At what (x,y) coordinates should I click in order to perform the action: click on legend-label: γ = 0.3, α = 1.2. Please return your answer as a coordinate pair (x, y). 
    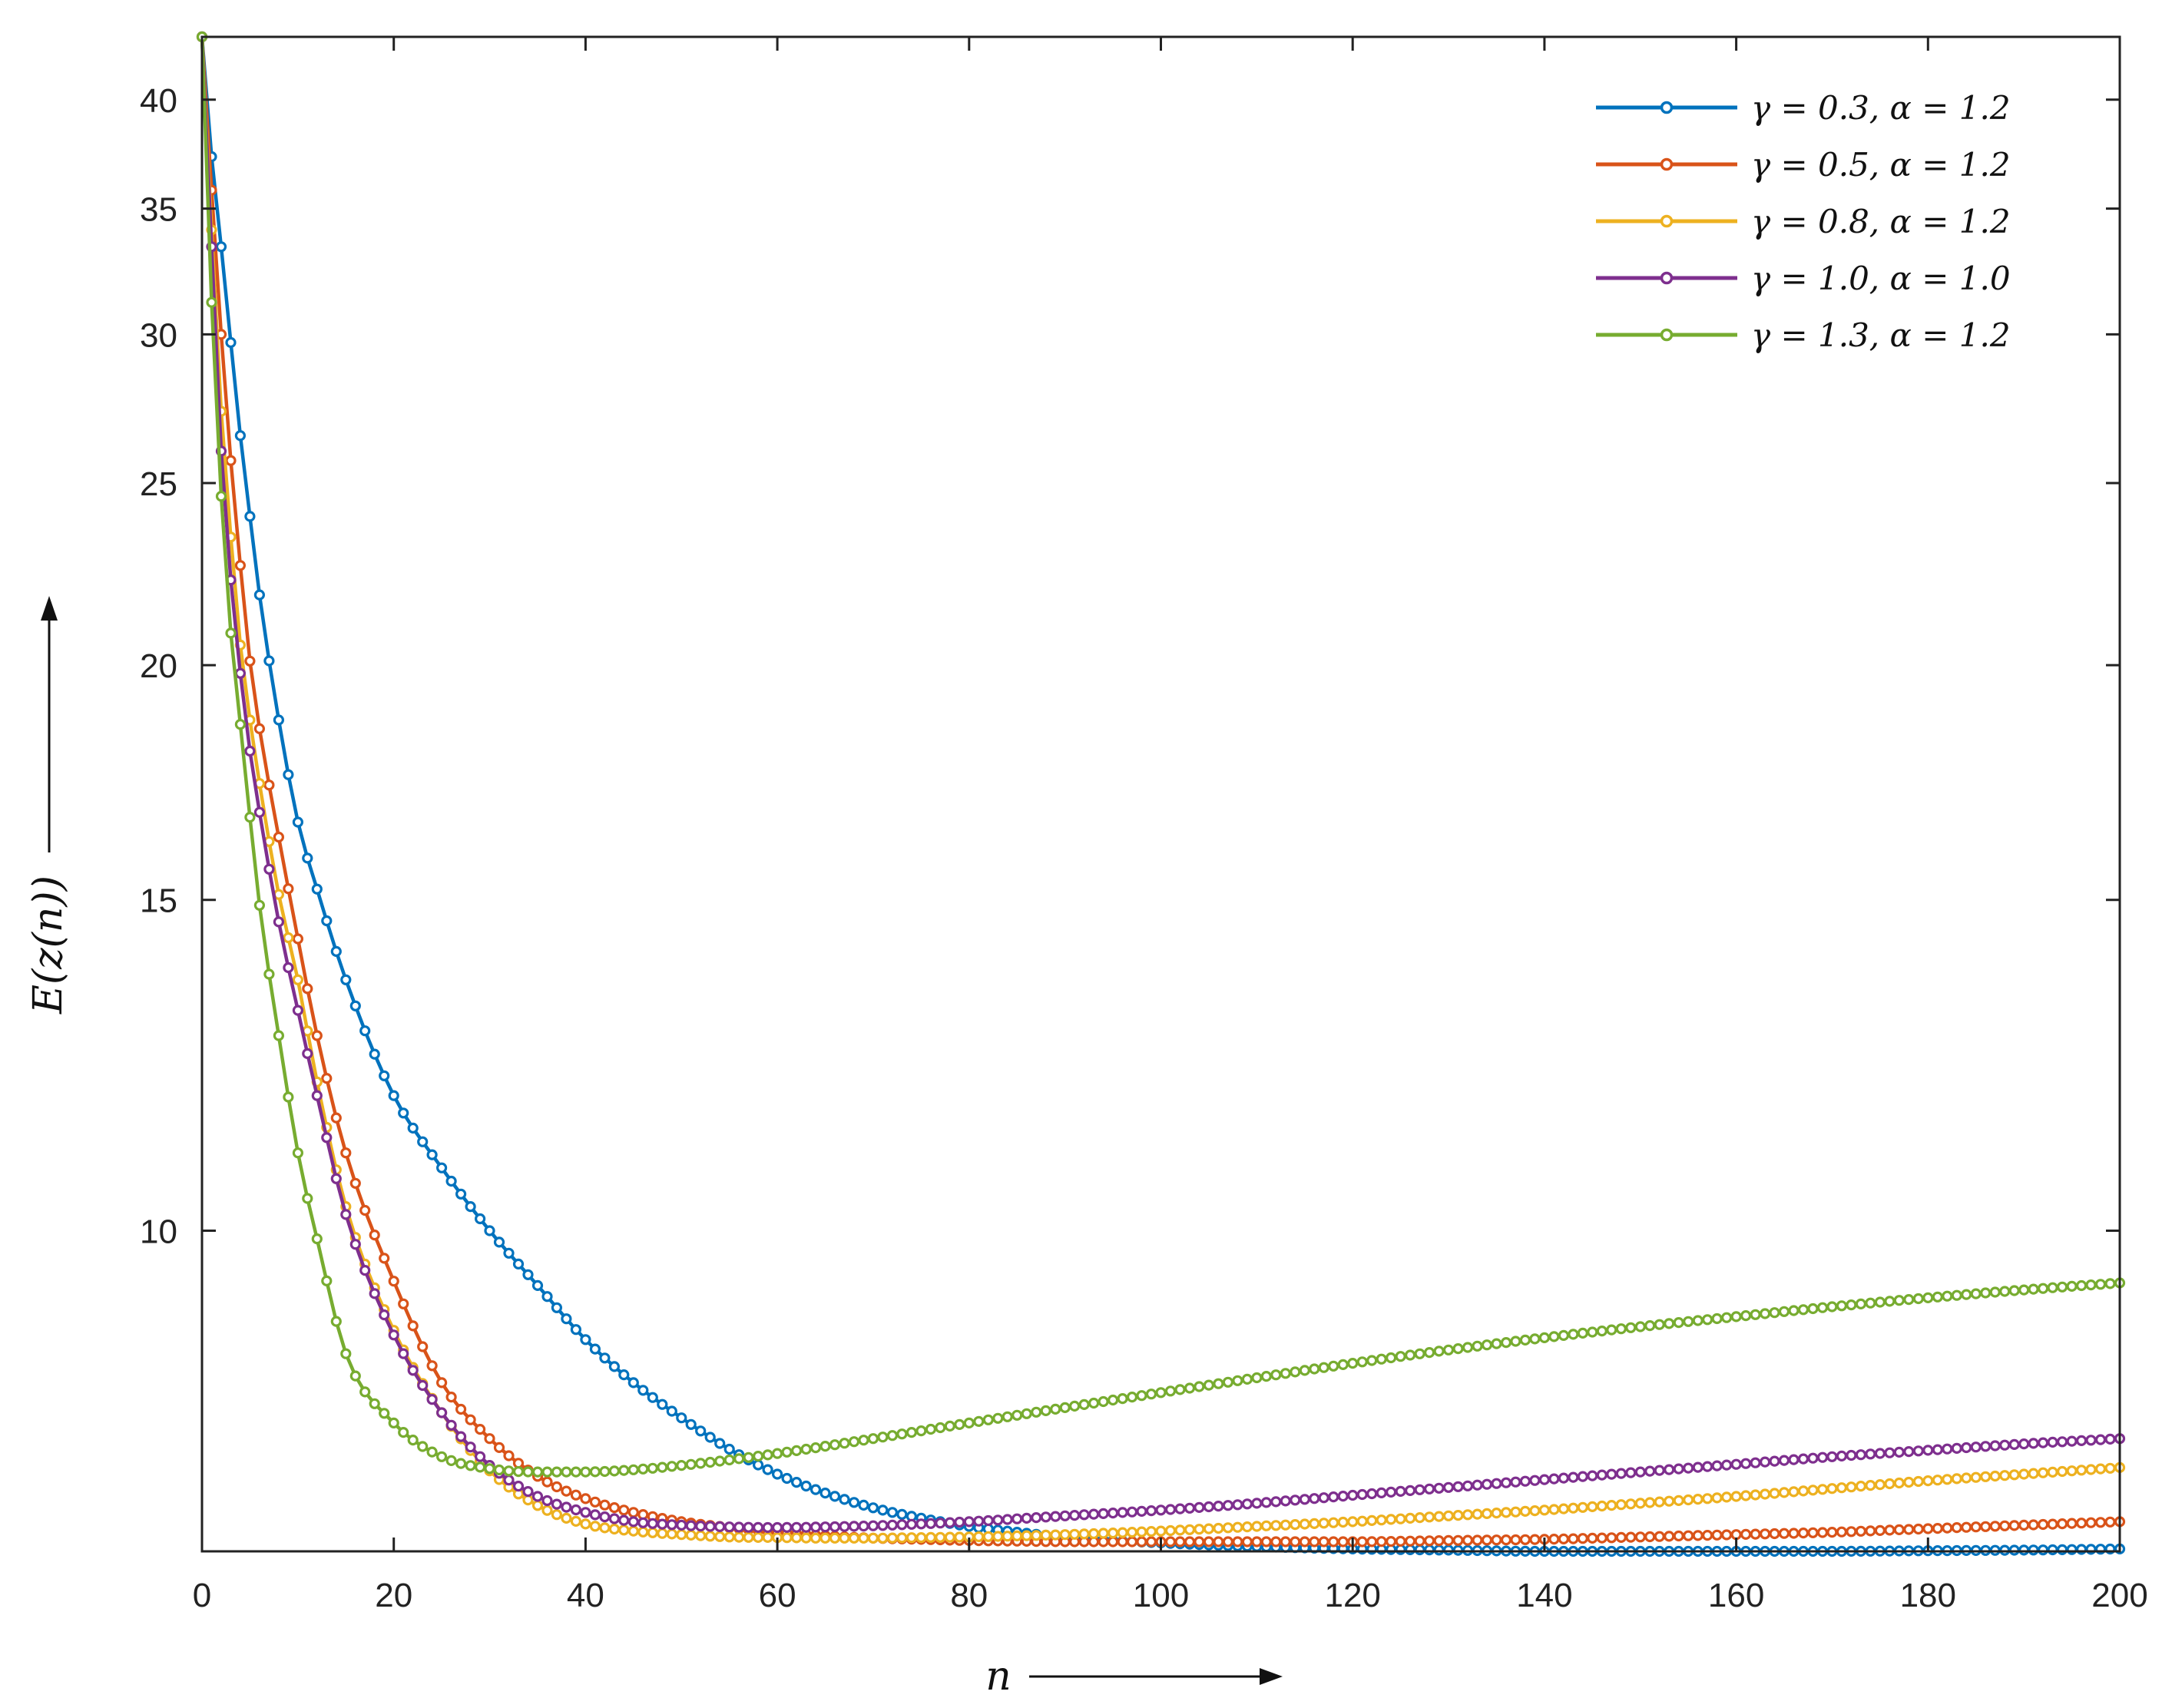
    Looking at the image, I should click on (1881, 108).